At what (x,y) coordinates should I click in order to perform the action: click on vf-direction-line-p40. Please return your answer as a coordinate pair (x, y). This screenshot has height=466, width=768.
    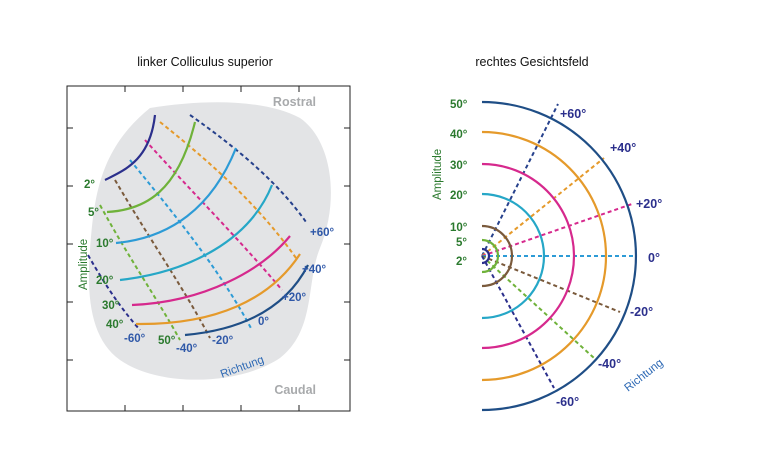
    Looking at the image, I should click on (543, 207).